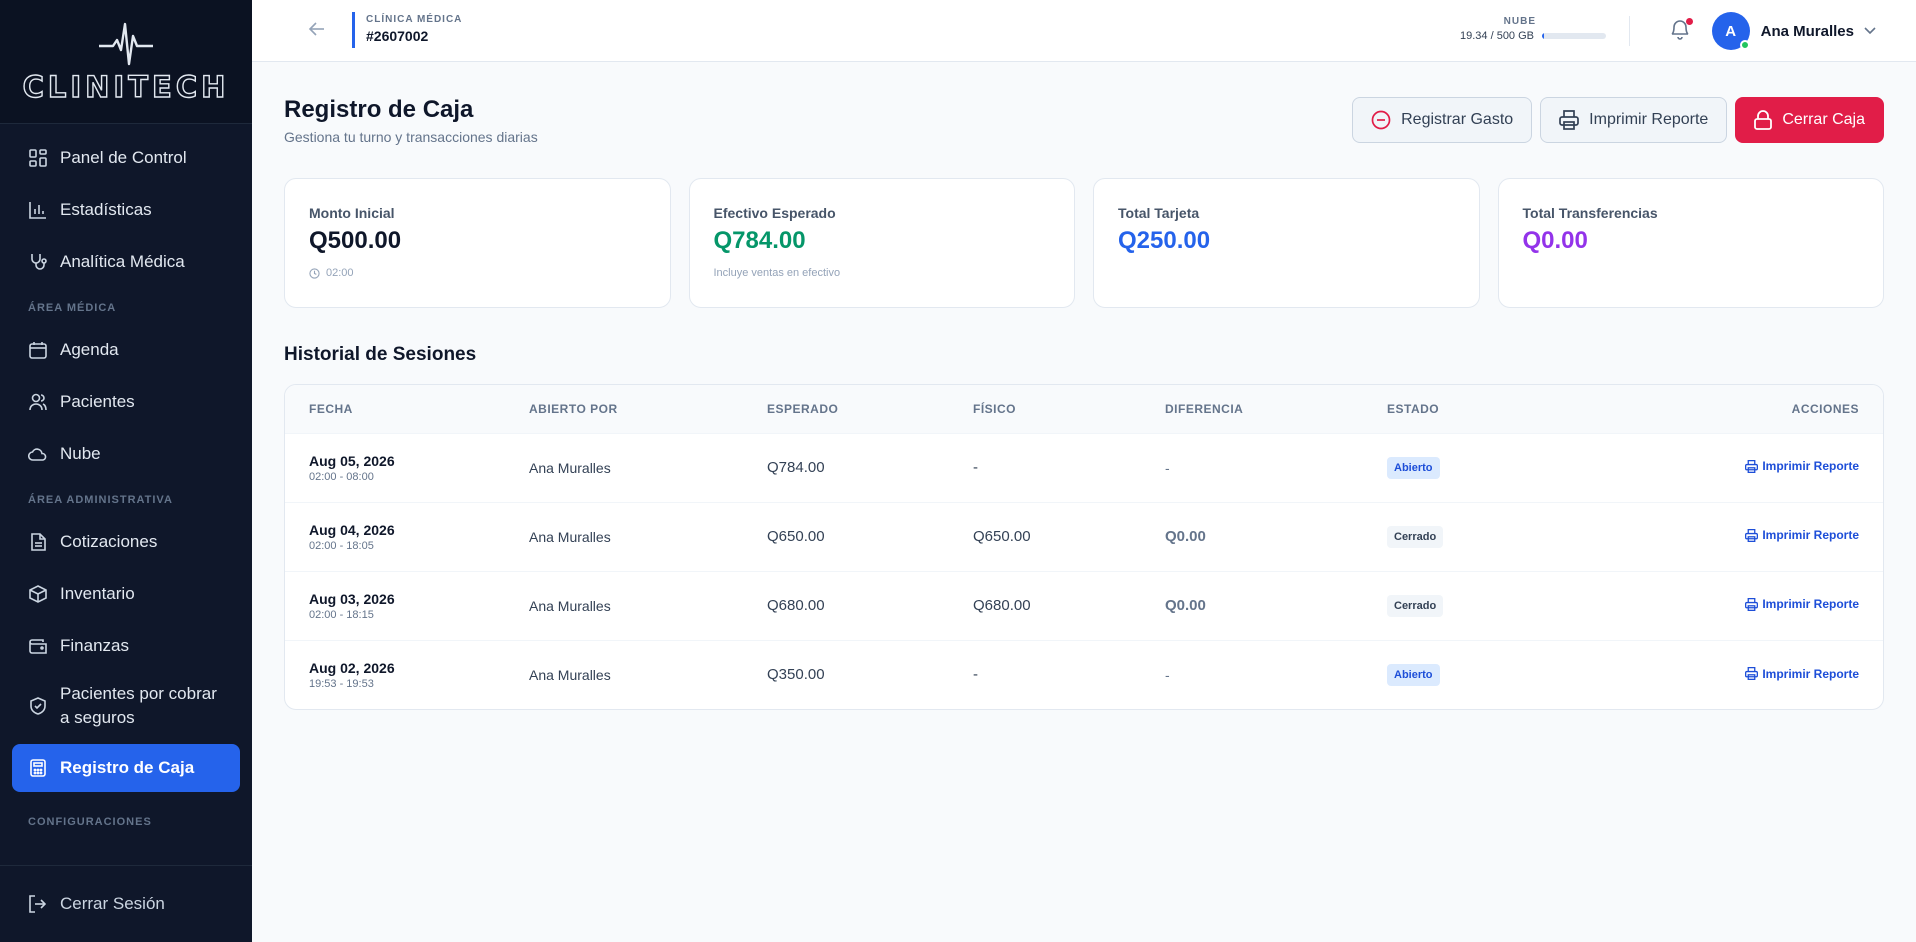 Image resolution: width=1916 pixels, height=942 pixels. What do you see at coordinates (870, 674) in the screenshot?
I see `cell-expected: Q350.00` at bounding box center [870, 674].